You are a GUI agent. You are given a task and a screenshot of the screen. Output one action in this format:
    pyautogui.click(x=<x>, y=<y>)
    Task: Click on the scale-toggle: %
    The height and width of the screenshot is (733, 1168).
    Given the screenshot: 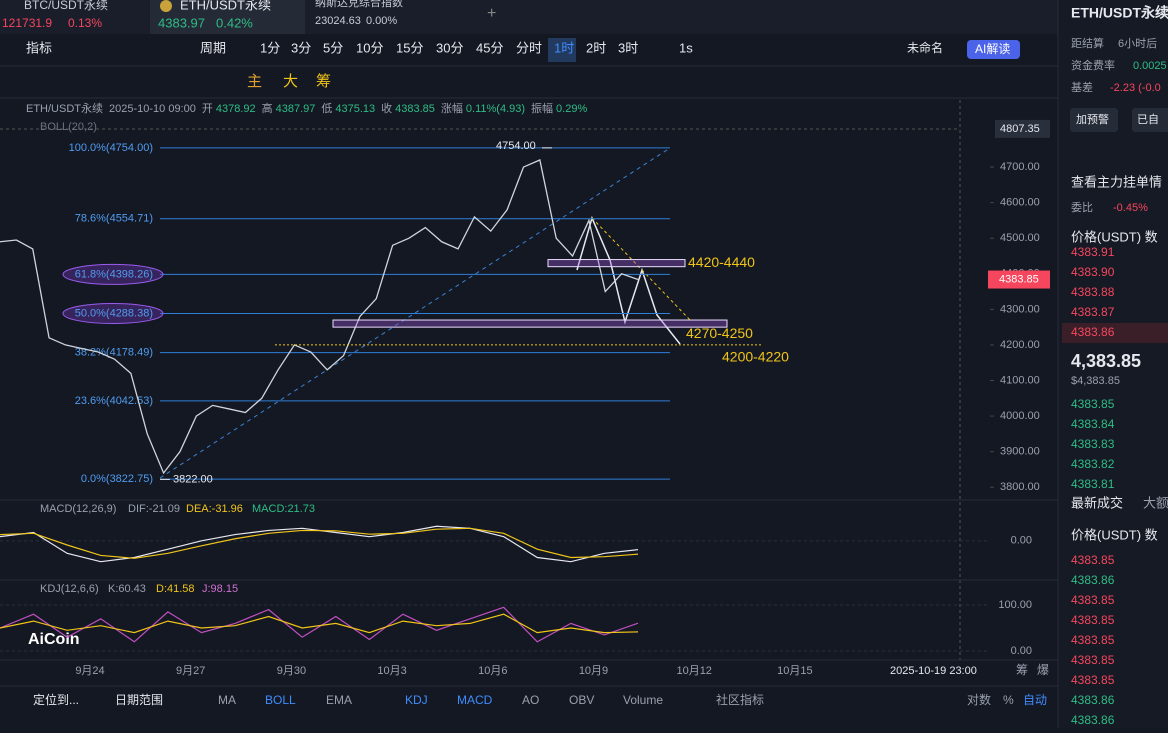 What is the action you would take?
    pyautogui.click(x=1008, y=700)
    